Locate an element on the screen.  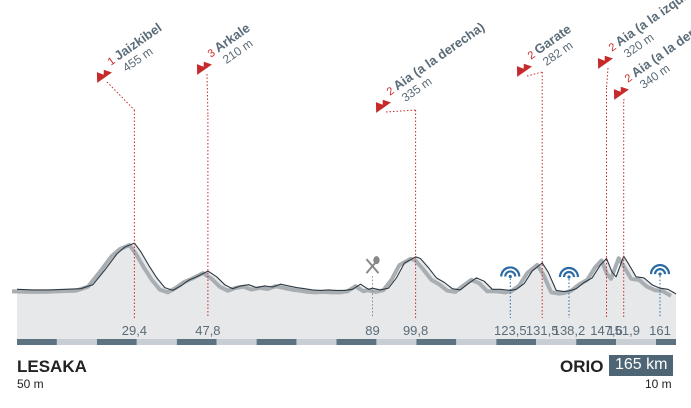
finish-elevation: 10 m is located at coordinates (658, 384).